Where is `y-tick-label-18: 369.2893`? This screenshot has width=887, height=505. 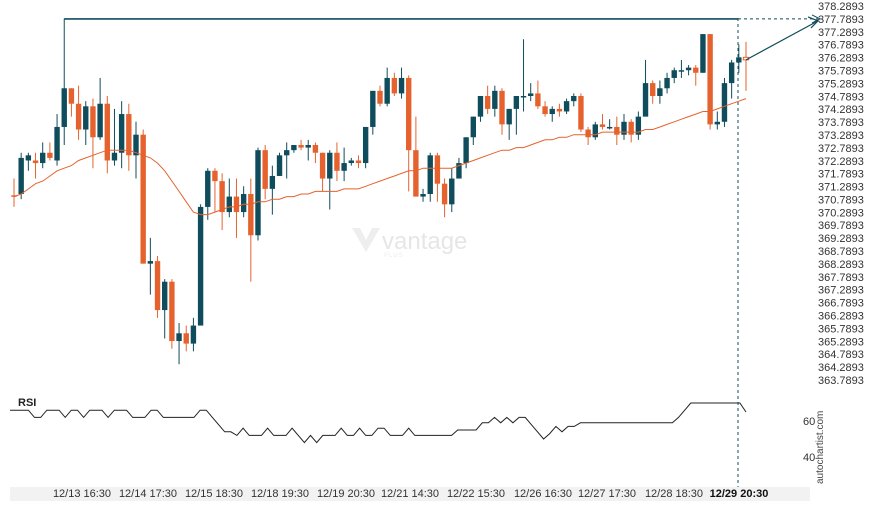
y-tick-label-18: 369.2893 is located at coordinates (841, 239).